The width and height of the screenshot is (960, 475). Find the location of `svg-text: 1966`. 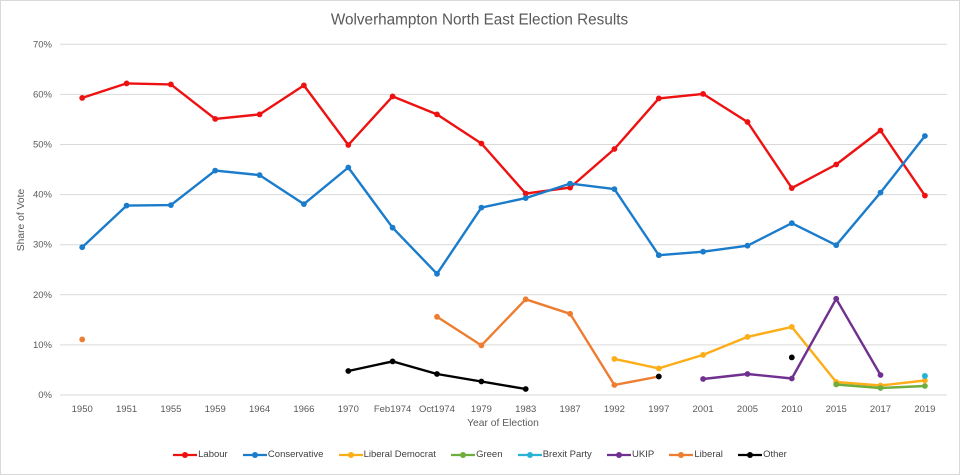

svg-text: 1966 is located at coordinates (303, 409).